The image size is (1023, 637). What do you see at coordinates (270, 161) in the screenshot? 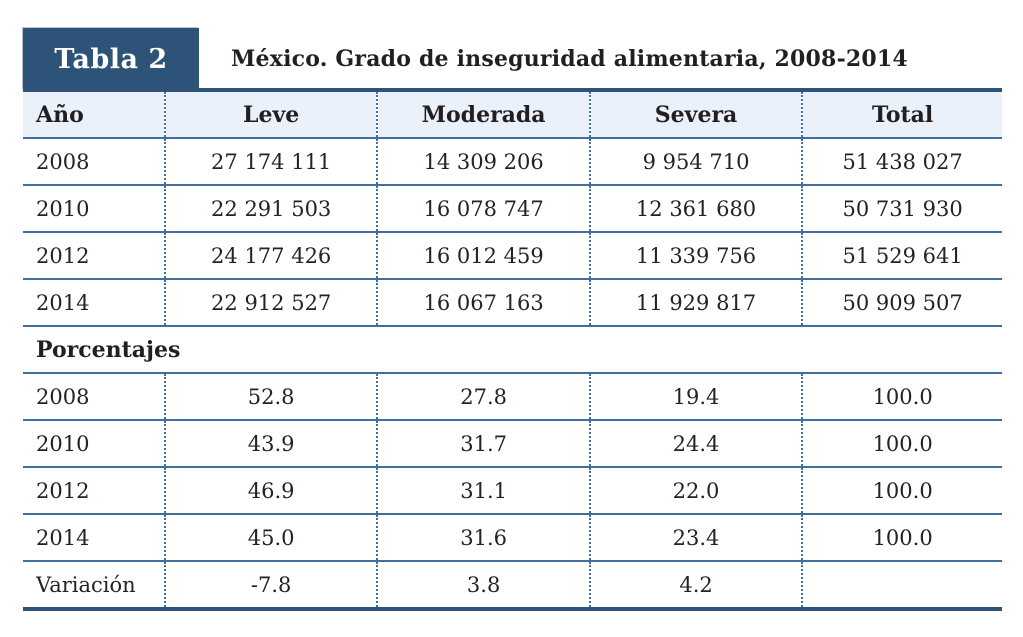
I see `cell-leve: 27 174 111` at bounding box center [270, 161].